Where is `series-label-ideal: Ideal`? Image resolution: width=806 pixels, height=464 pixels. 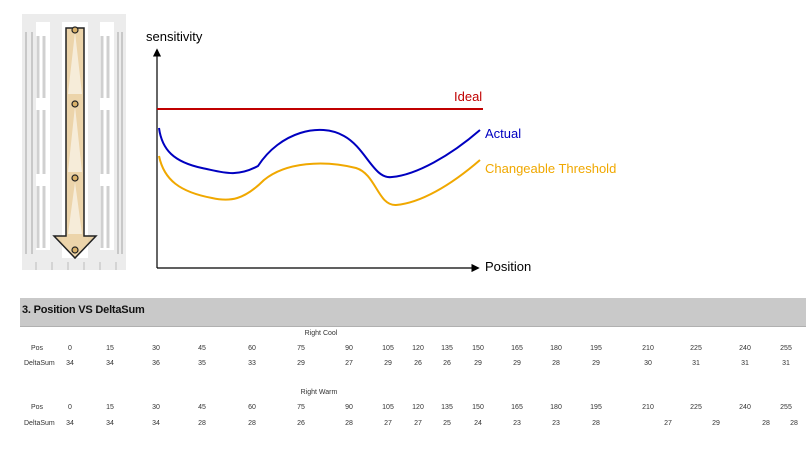 series-label-ideal: Ideal is located at coordinates (468, 96).